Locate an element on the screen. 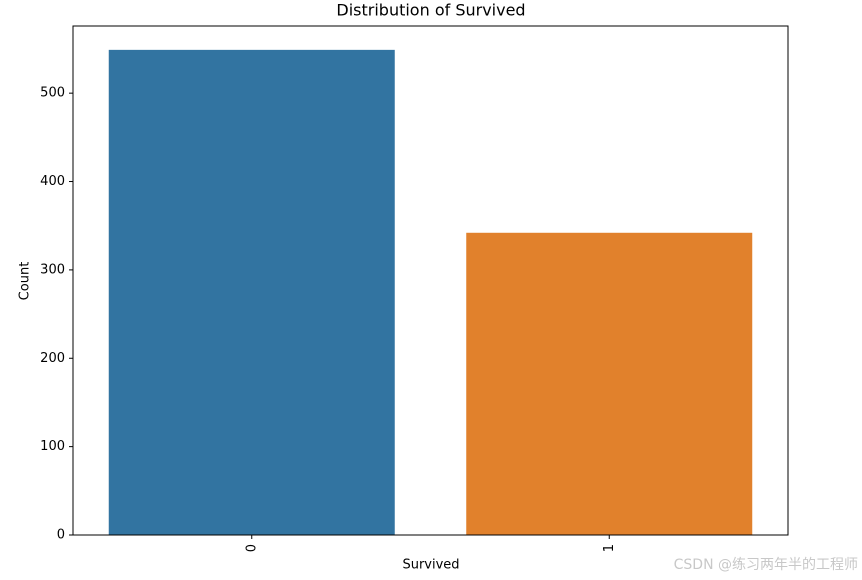 Image resolution: width=862 pixels, height=580 pixels. y-tick-label: 200 is located at coordinates (52, 358).